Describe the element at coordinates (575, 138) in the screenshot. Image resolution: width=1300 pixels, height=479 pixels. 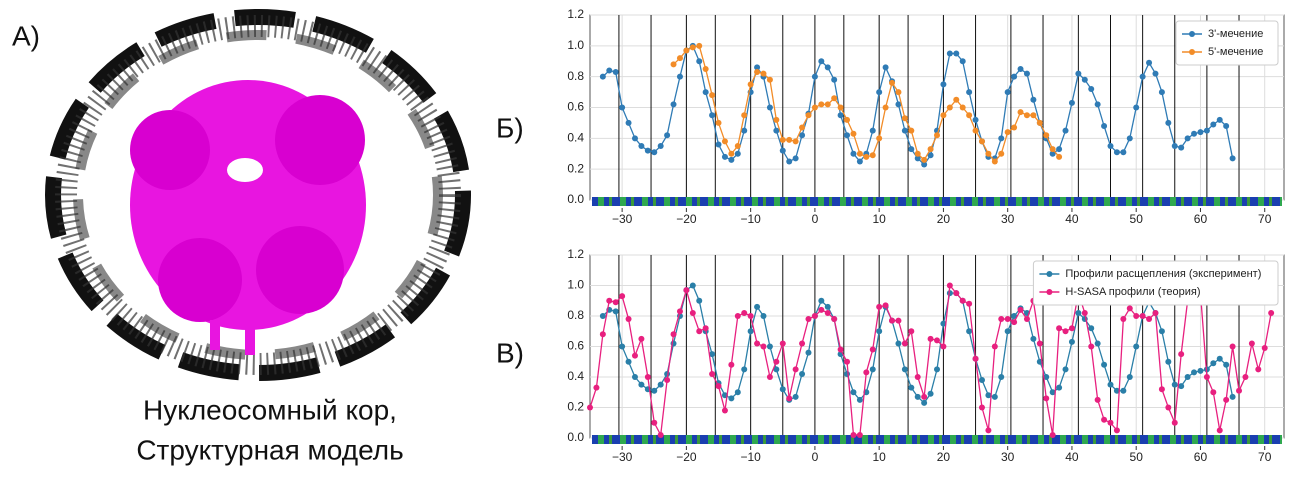
I see `y-tick-label: 0.4` at that location.